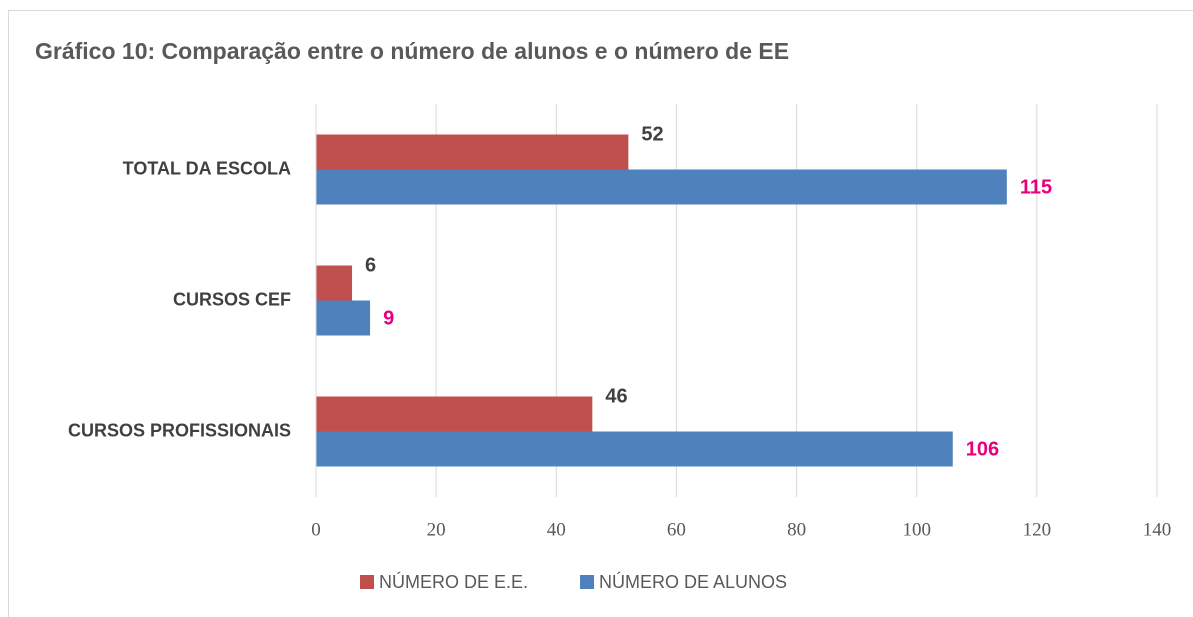  What do you see at coordinates (556, 529) in the screenshot?
I see `x-tick-label: 40` at bounding box center [556, 529].